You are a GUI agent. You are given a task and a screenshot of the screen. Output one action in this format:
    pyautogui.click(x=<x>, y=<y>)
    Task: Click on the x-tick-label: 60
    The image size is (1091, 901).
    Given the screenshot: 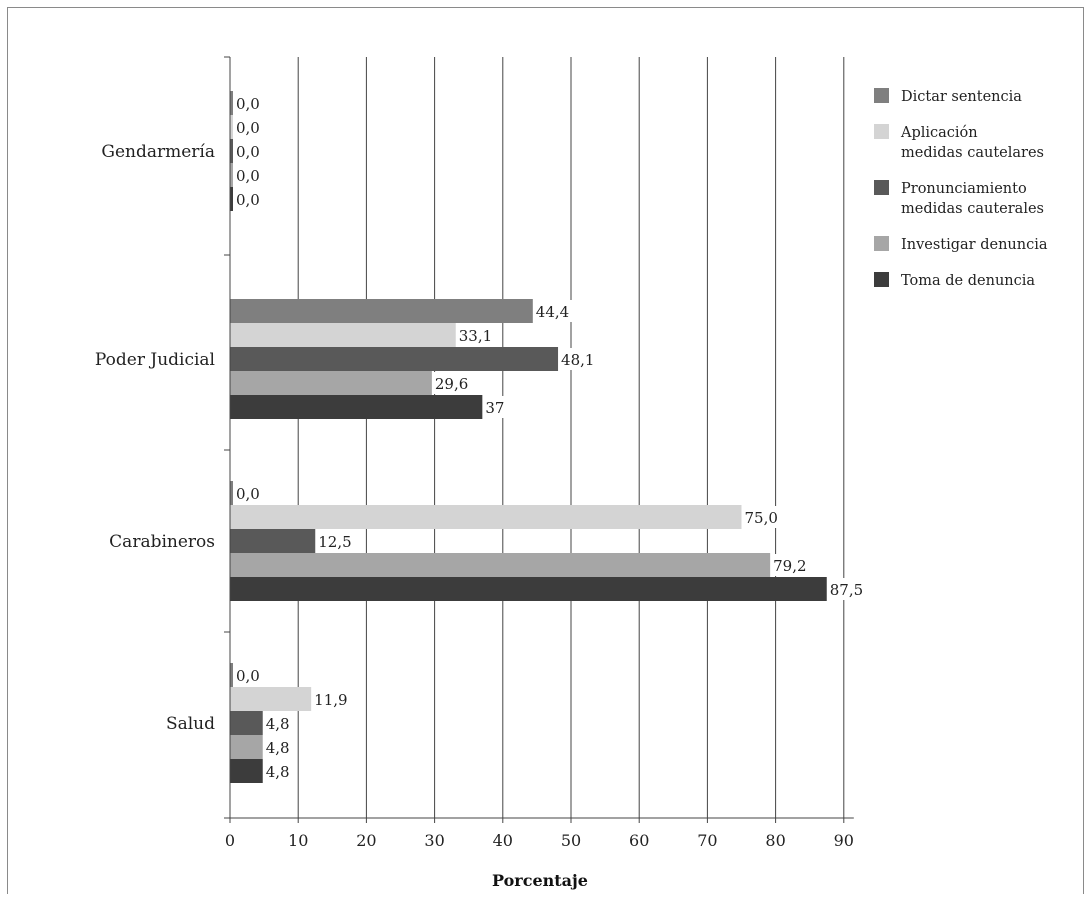 What is the action you would take?
    pyautogui.click(x=639, y=840)
    